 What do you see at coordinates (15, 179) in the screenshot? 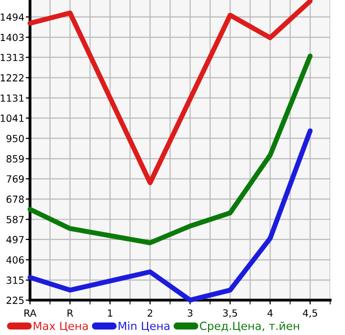
I see `y-tick-label: 769` at bounding box center [15, 179].